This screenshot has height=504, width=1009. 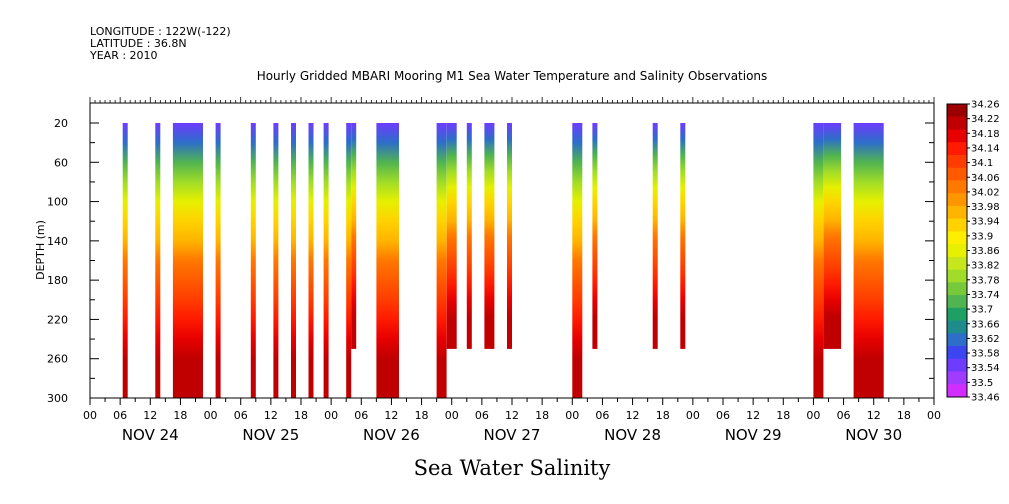 I want to click on colorbar-label: 33.9, so click(x=982, y=236).